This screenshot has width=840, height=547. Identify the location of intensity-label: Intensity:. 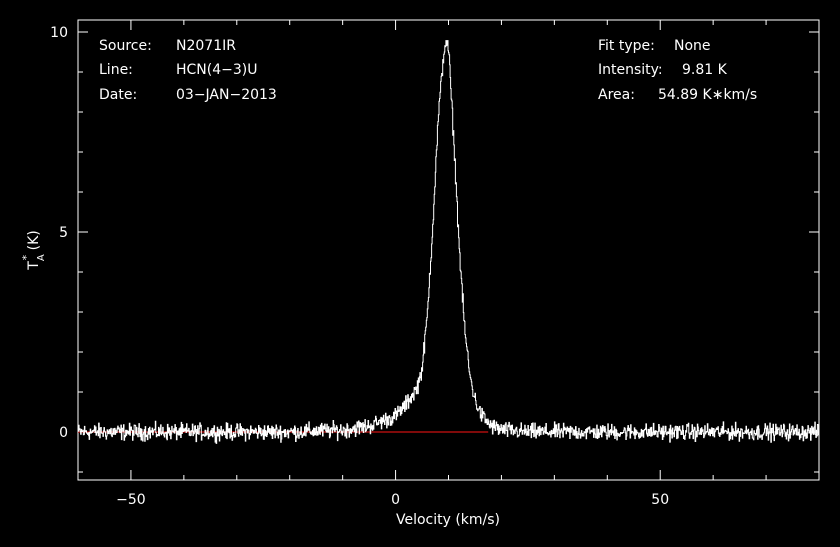
(630, 70).